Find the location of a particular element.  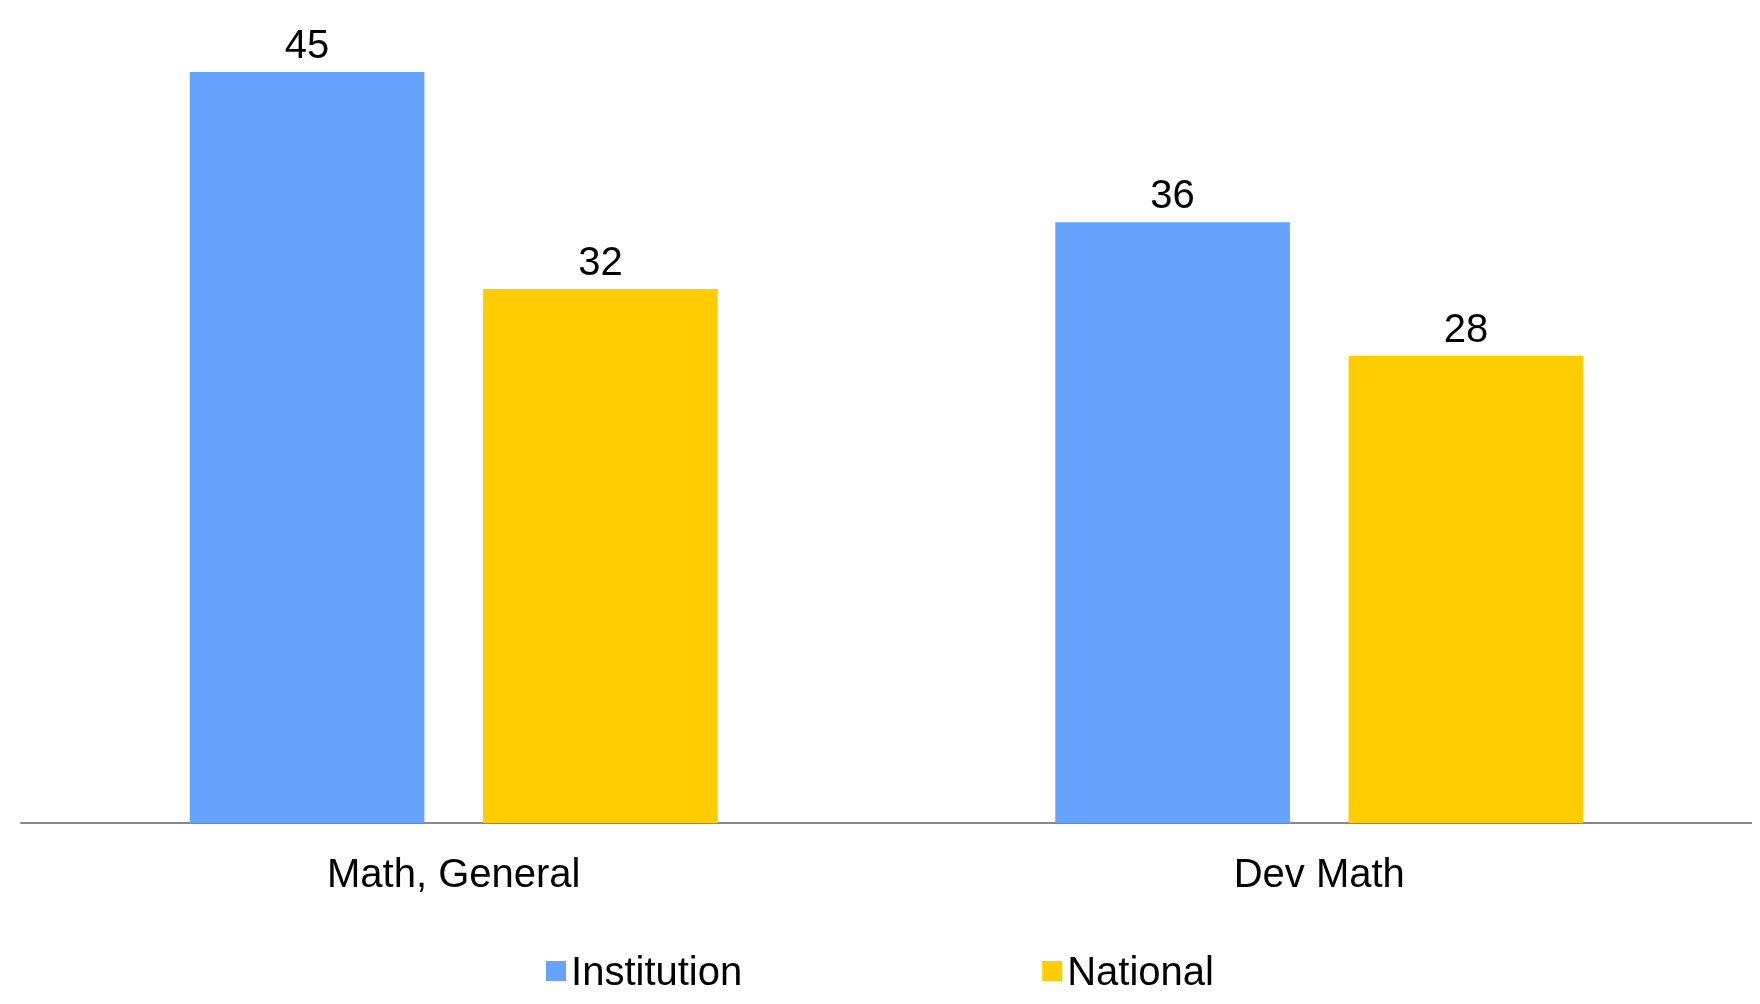

data-label: 32 is located at coordinates (600, 260).